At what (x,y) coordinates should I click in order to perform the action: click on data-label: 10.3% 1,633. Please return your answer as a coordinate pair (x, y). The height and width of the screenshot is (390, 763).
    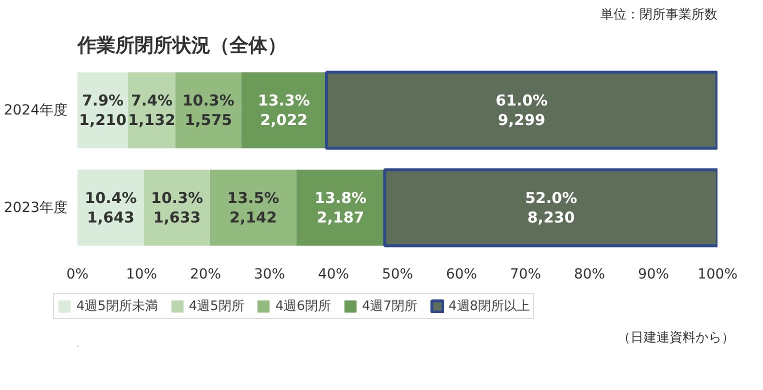
    Looking at the image, I should click on (177, 207).